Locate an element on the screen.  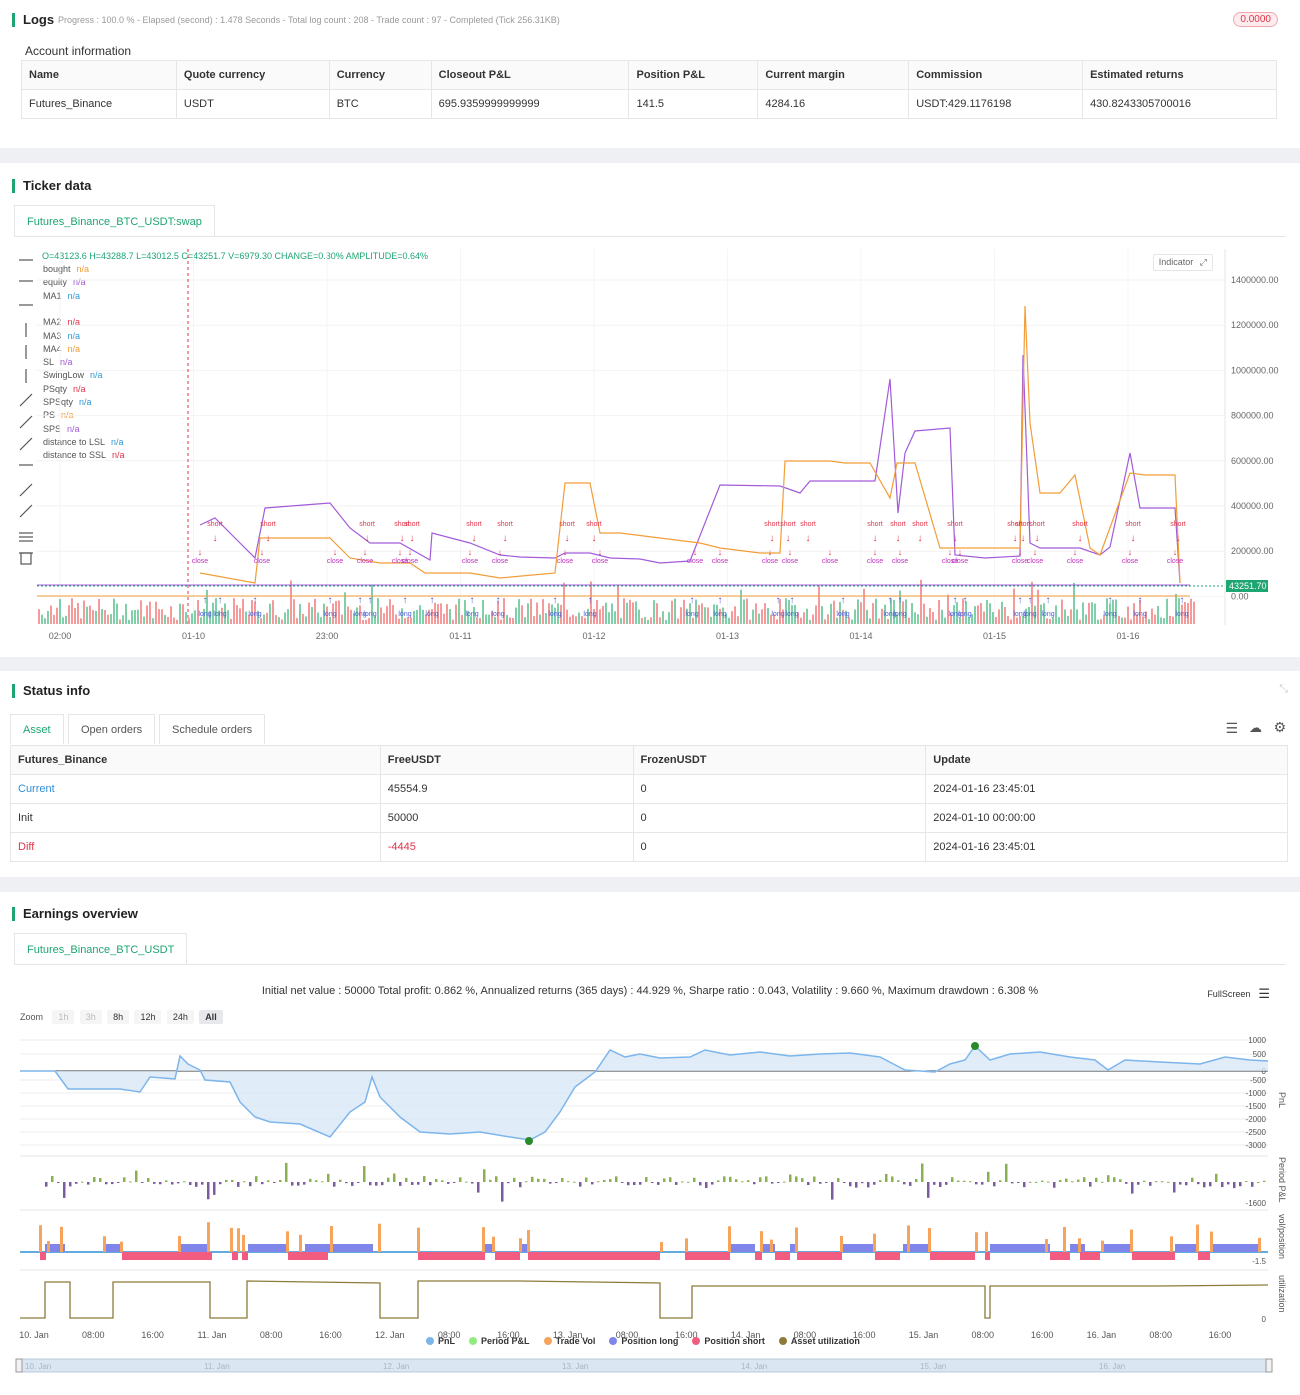
legend-item is located at coordinates (46, 309).